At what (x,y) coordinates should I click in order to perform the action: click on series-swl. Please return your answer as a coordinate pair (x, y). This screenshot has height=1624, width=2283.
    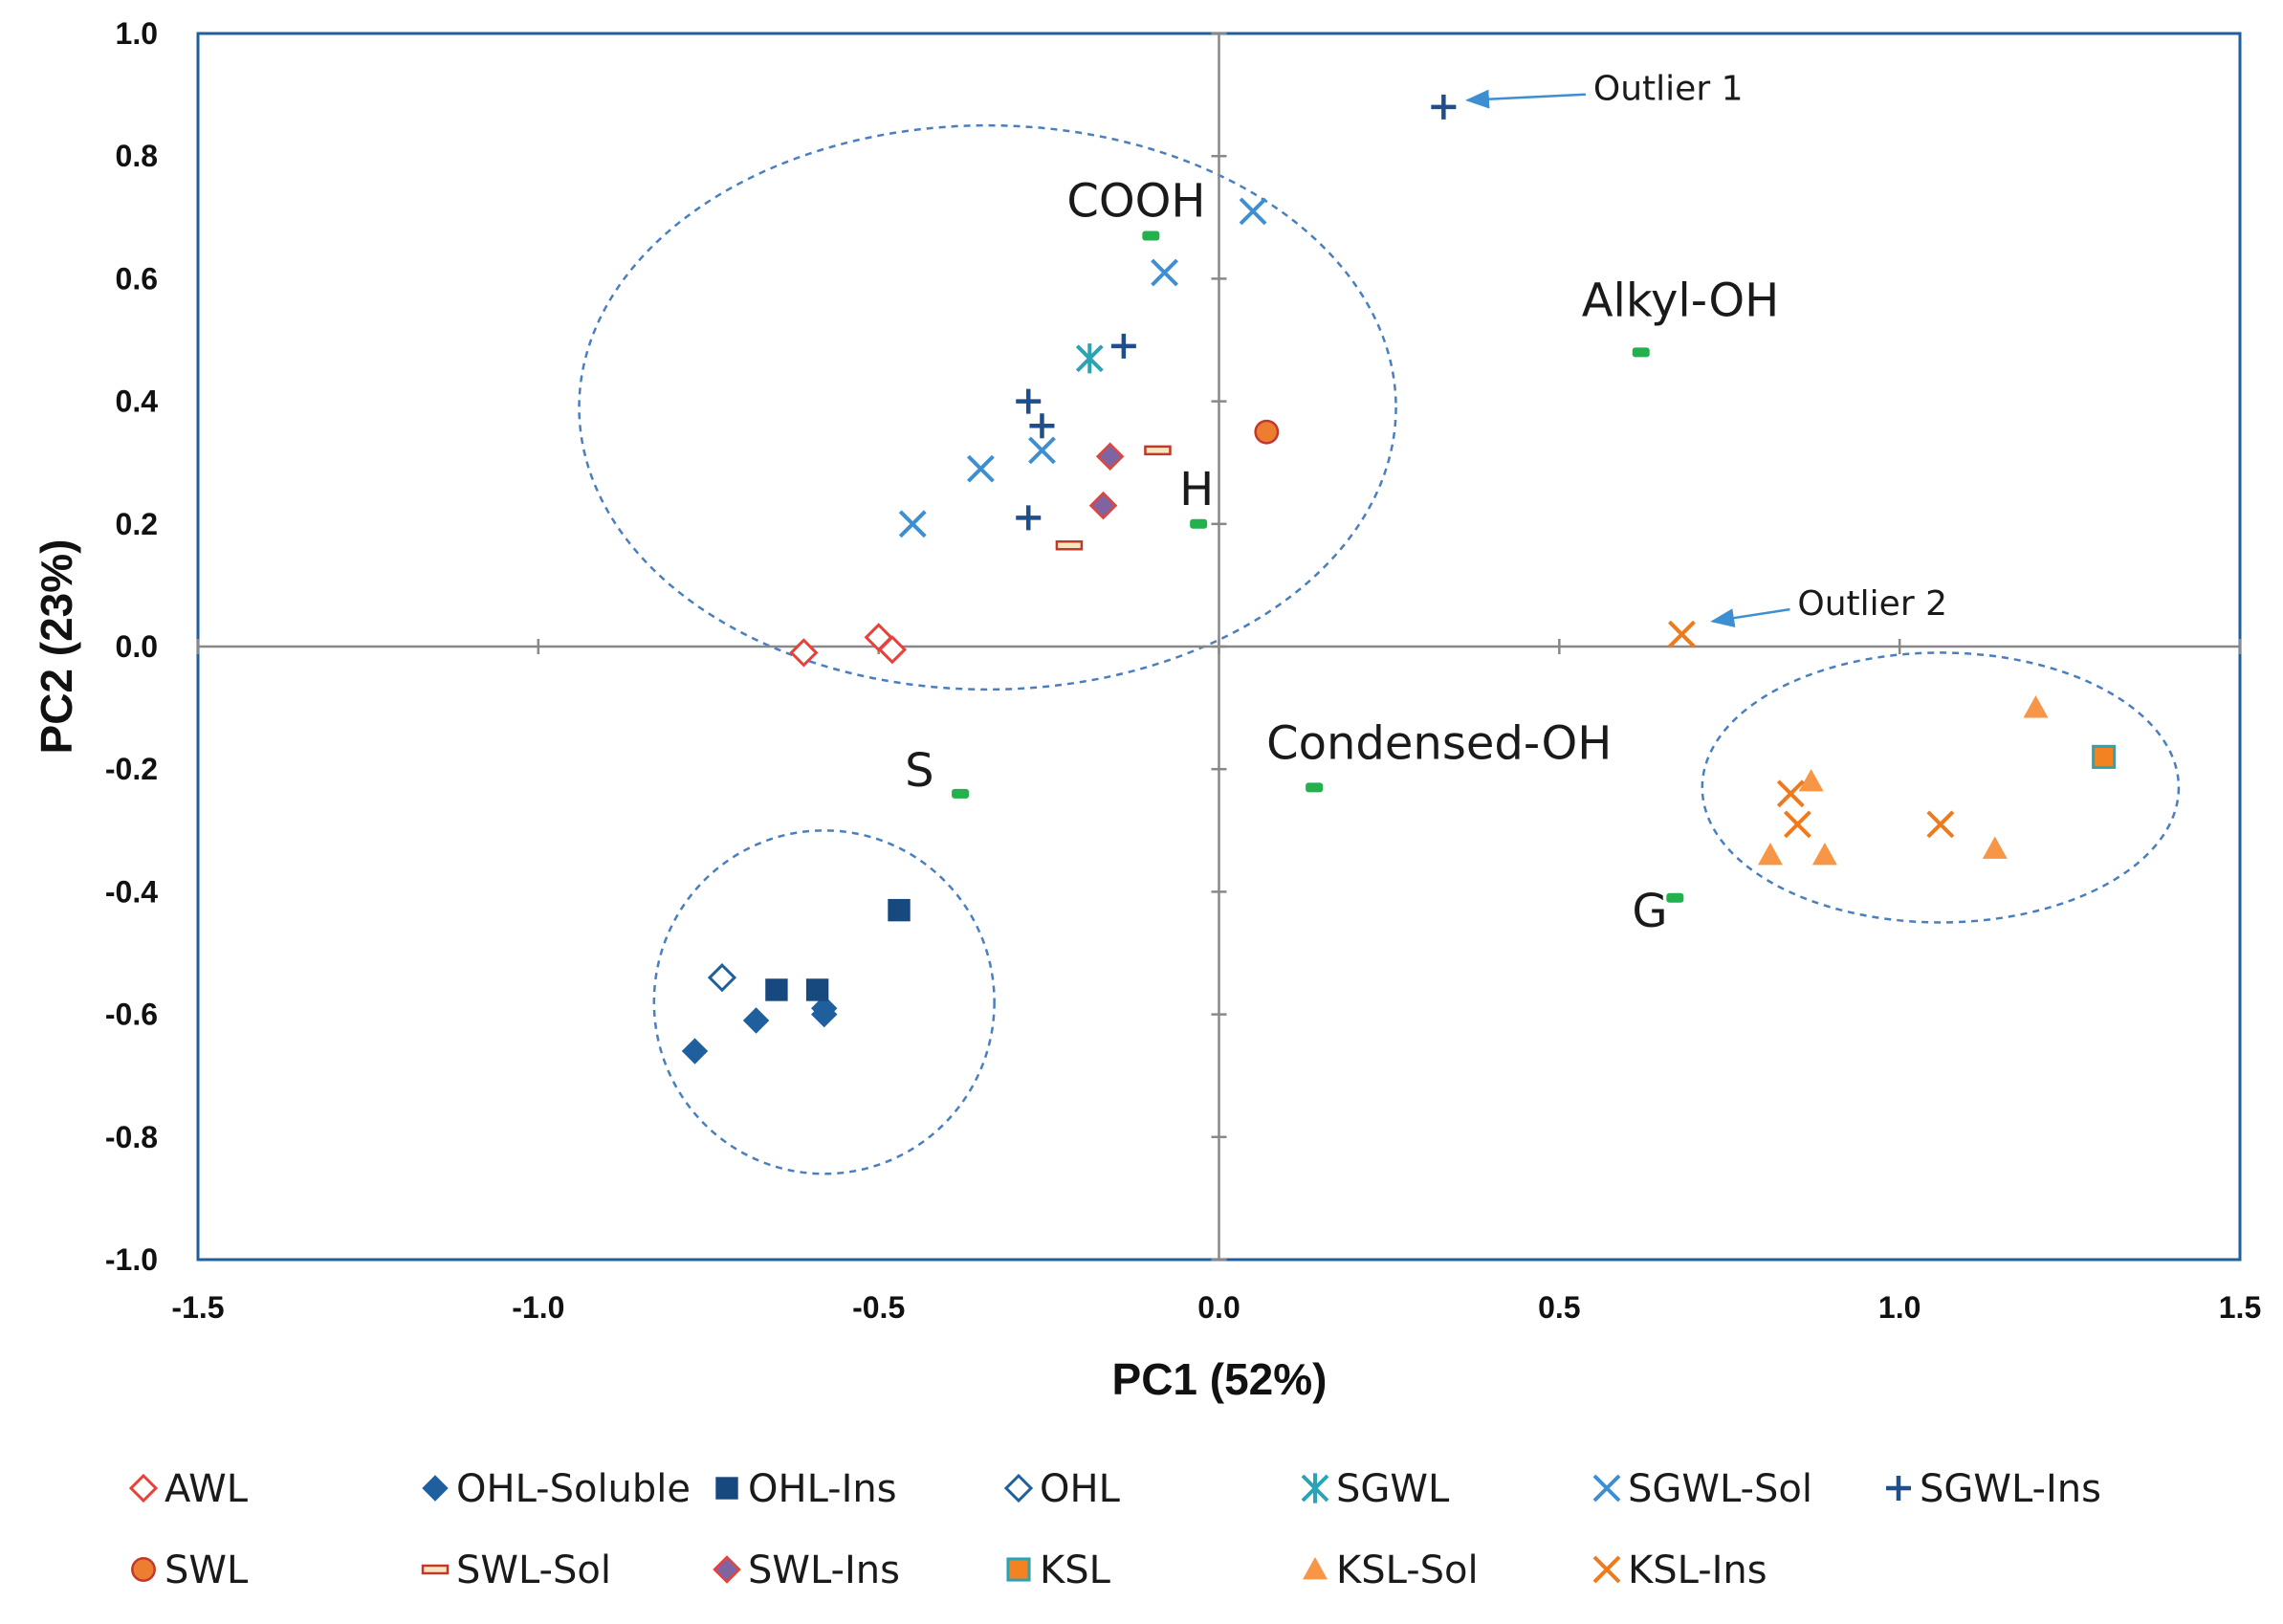
    Looking at the image, I should click on (1267, 432).